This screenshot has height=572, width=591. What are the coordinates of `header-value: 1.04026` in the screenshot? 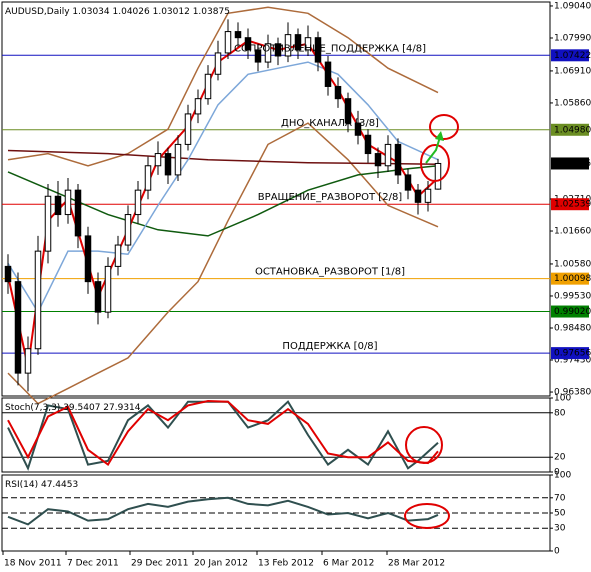 It's located at (131, 12).